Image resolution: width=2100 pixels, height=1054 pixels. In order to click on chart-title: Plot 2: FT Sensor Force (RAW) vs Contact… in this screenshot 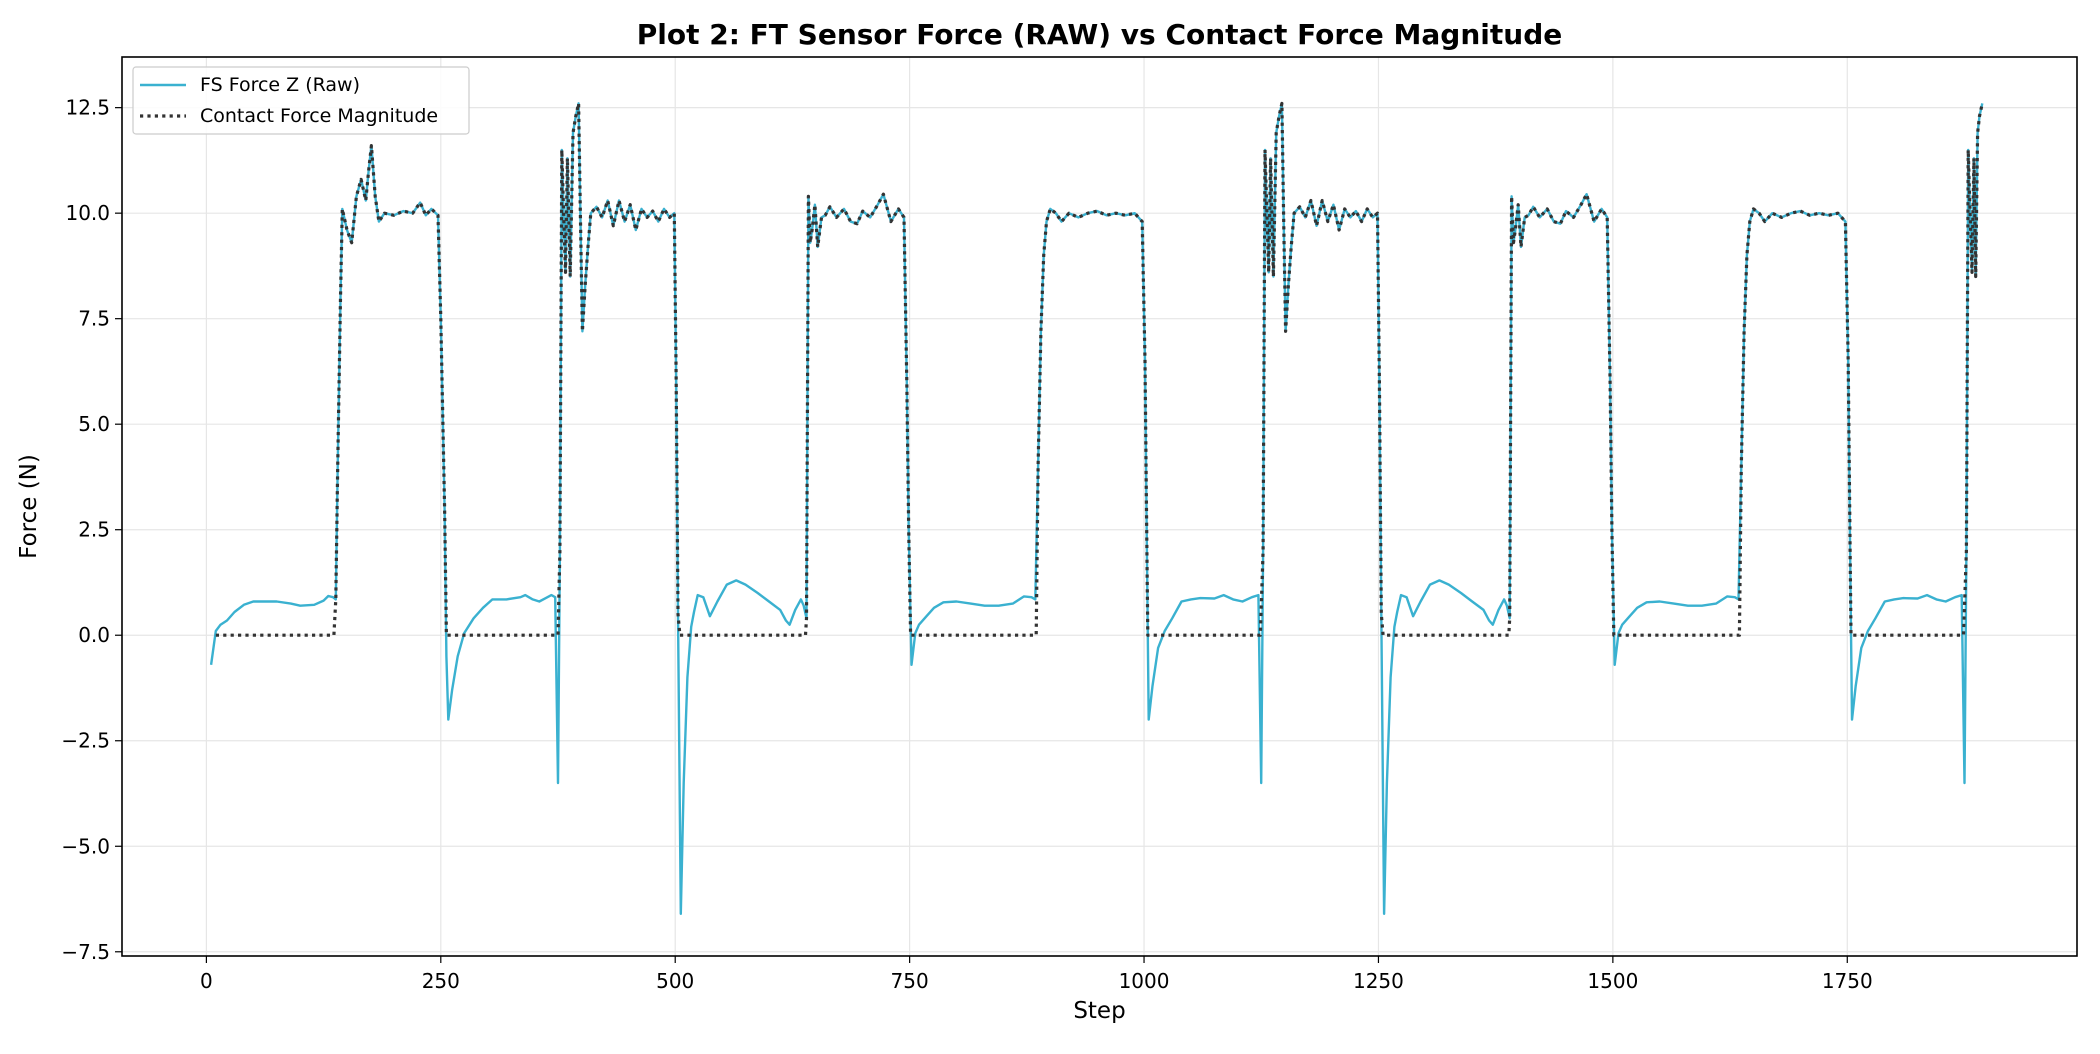, I will do `click(1099, 34)`.